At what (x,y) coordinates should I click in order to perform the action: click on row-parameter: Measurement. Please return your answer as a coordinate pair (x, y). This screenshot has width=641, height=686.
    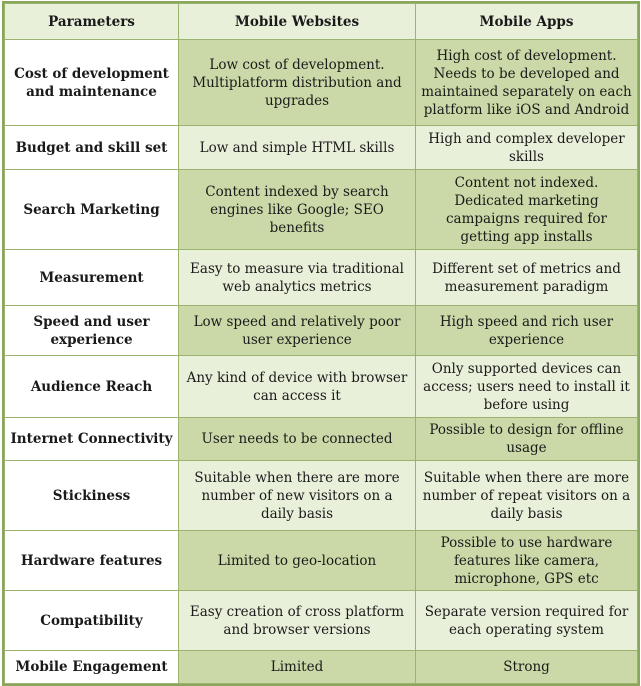
    Looking at the image, I should click on (91, 277).